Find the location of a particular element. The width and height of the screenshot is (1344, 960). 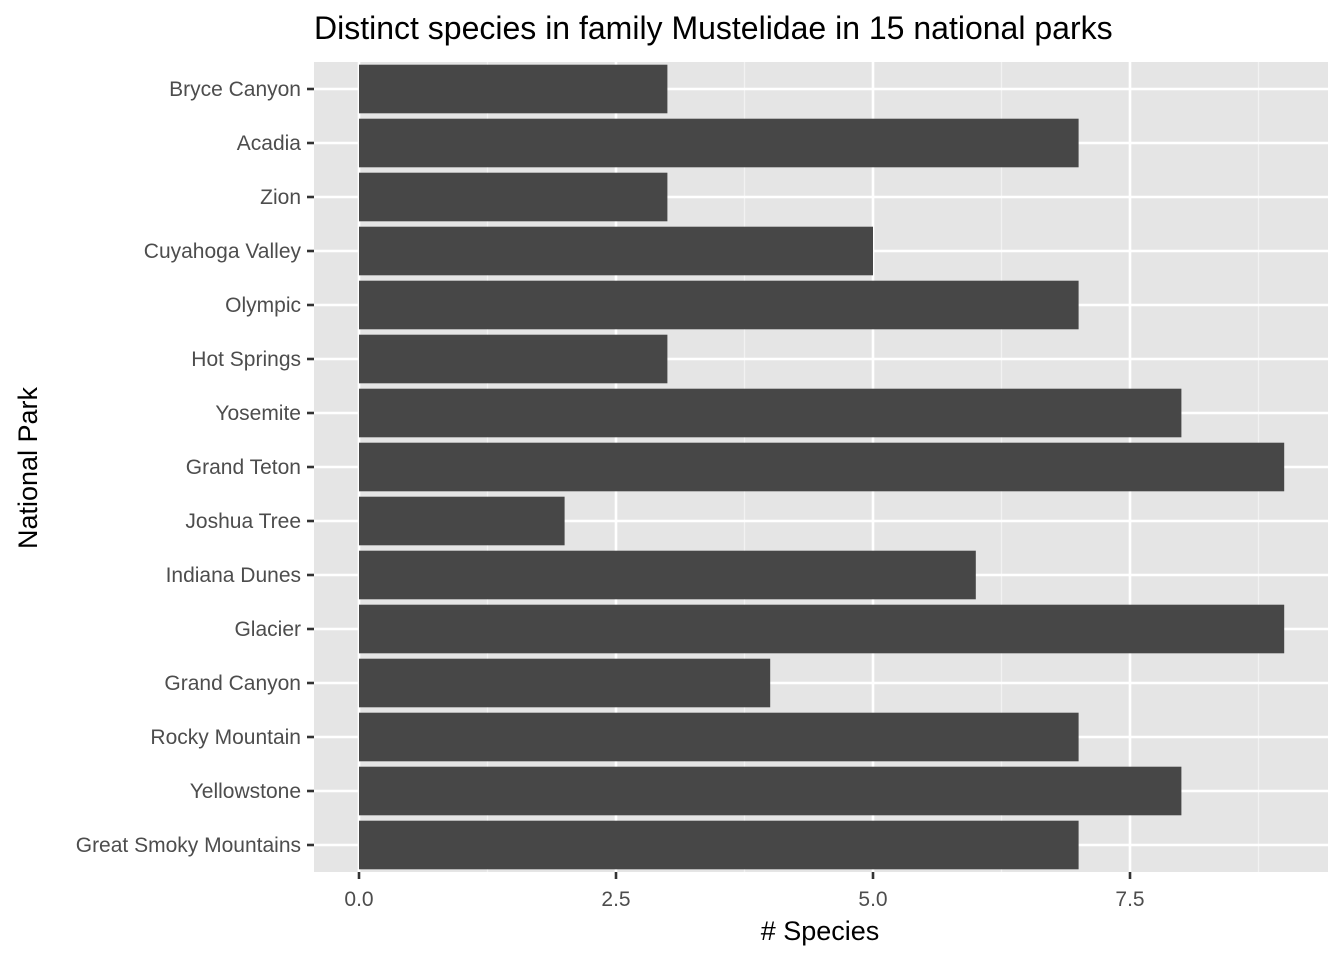

x-axis-title: # Species is located at coordinates (820, 931).